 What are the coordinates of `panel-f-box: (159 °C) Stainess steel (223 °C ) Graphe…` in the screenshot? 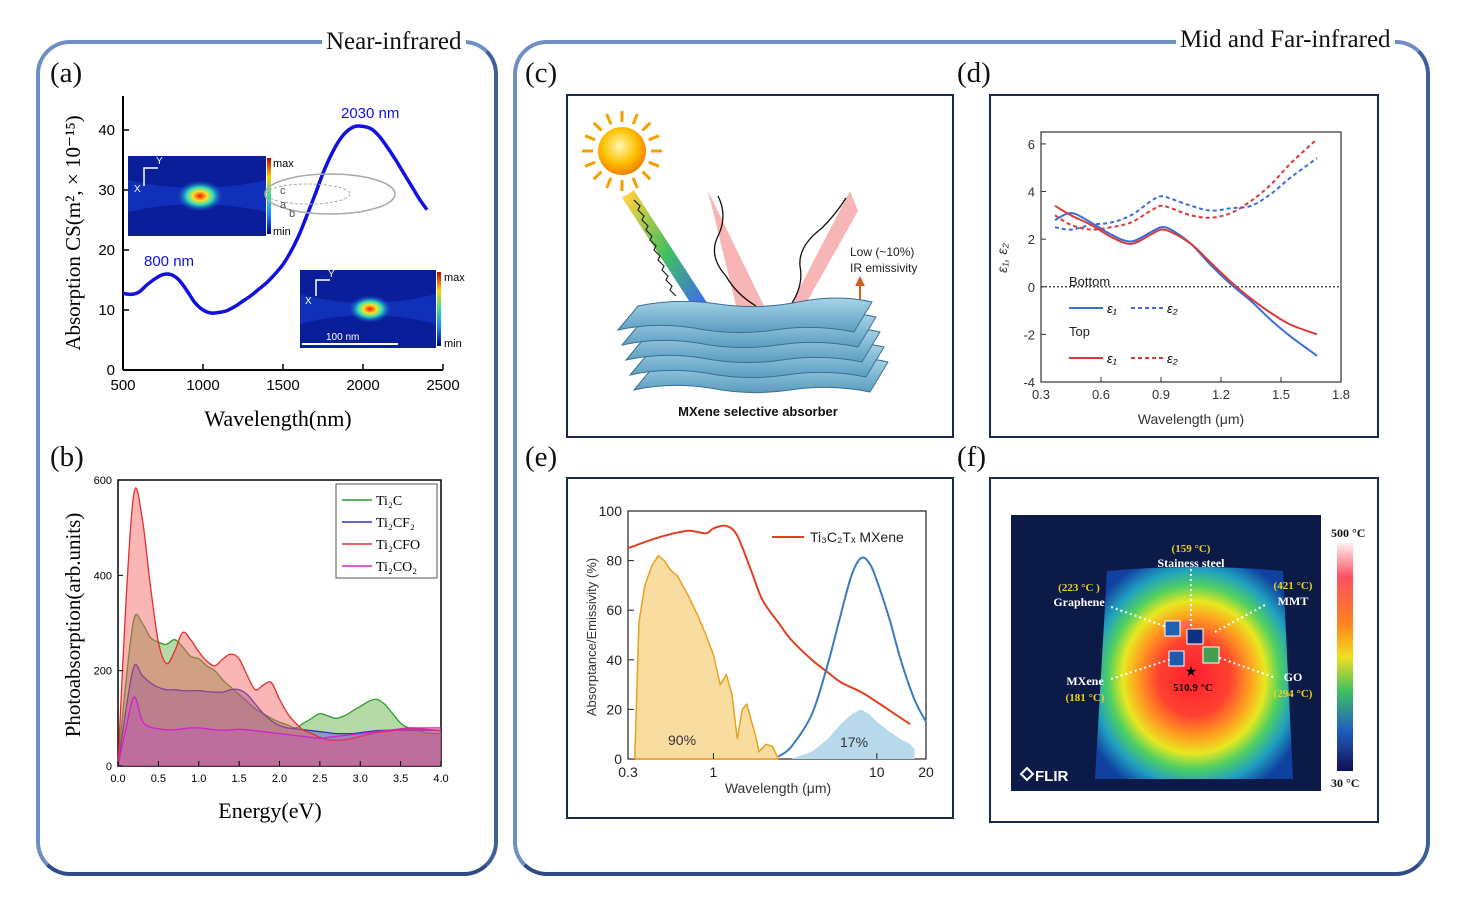 It's located at (1184, 650).